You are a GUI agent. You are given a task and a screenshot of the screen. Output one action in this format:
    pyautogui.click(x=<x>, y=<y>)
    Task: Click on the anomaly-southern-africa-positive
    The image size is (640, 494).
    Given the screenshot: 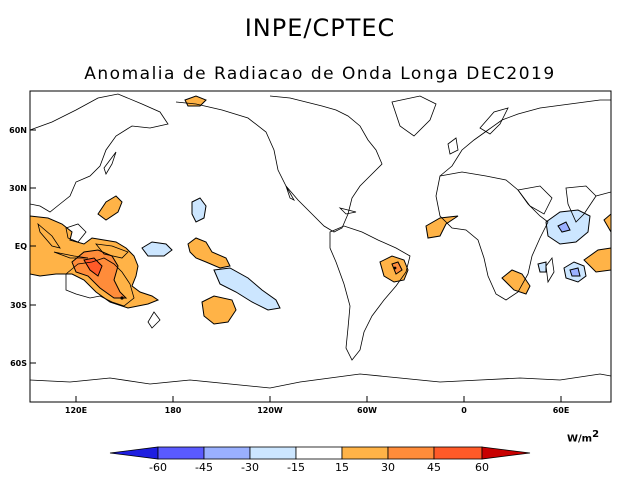 What is the action you would take?
    pyautogui.click(x=516, y=282)
    